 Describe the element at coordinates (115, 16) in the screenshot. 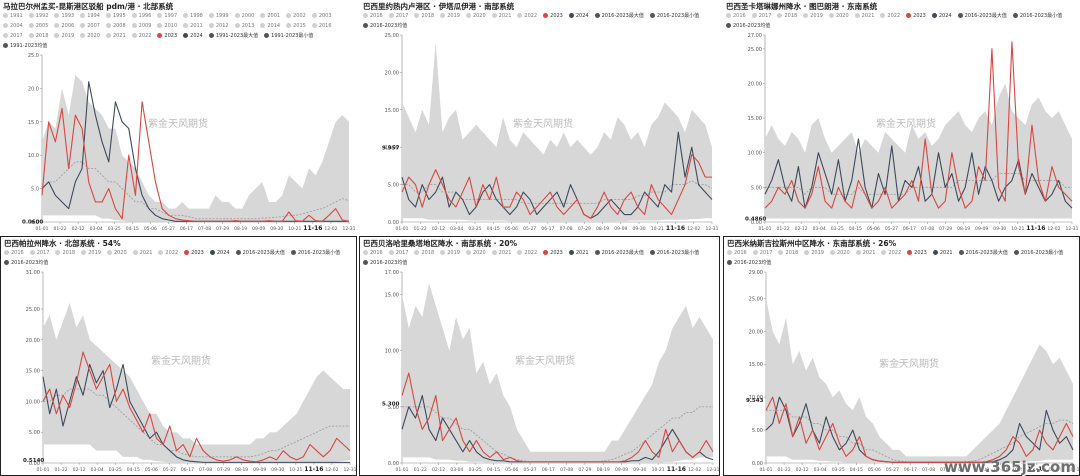

I see `legend-item-1995: 1995` at that location.